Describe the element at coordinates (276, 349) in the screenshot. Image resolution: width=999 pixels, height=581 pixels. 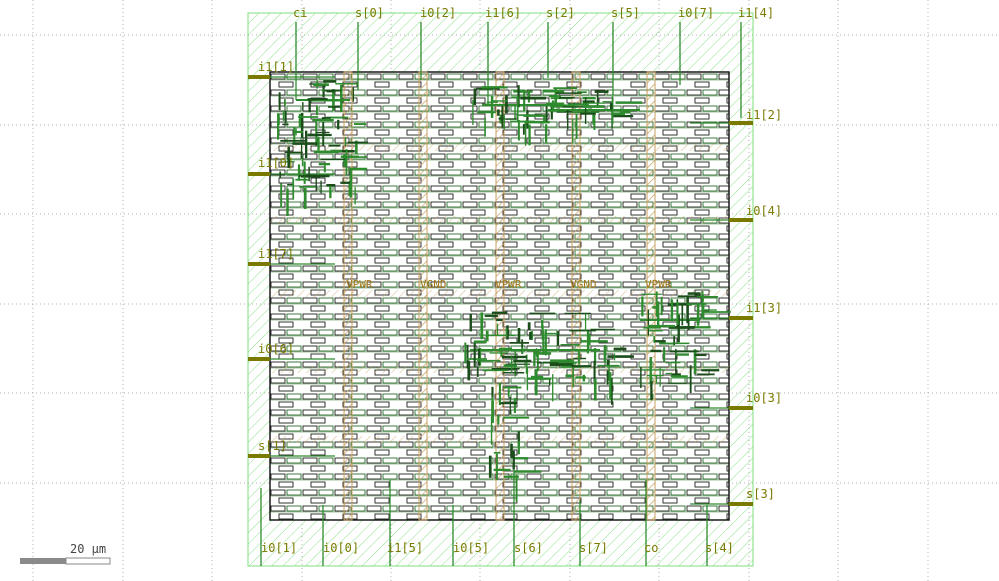
I see `pin-label: i0[6]` at that location.